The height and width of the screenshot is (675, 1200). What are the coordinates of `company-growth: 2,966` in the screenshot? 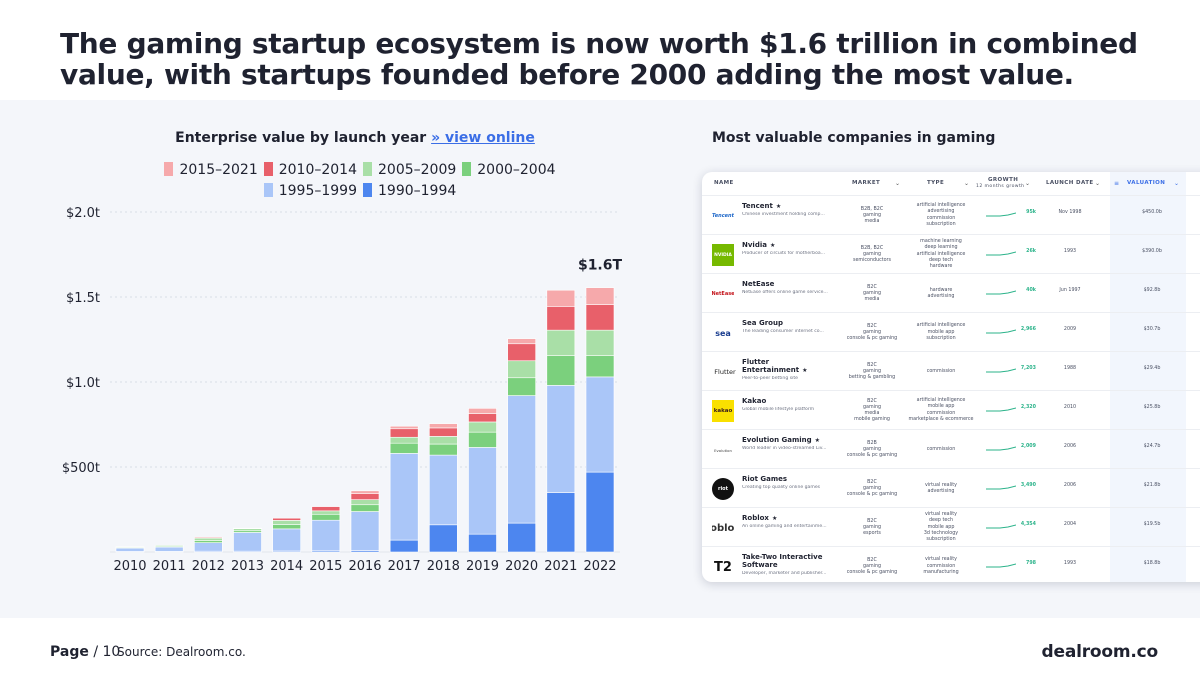 It's located at (1028, 329).